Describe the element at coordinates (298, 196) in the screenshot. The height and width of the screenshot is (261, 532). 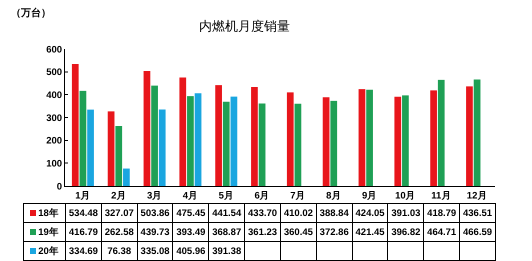
I see `x-tick-label: 7月` at that location.